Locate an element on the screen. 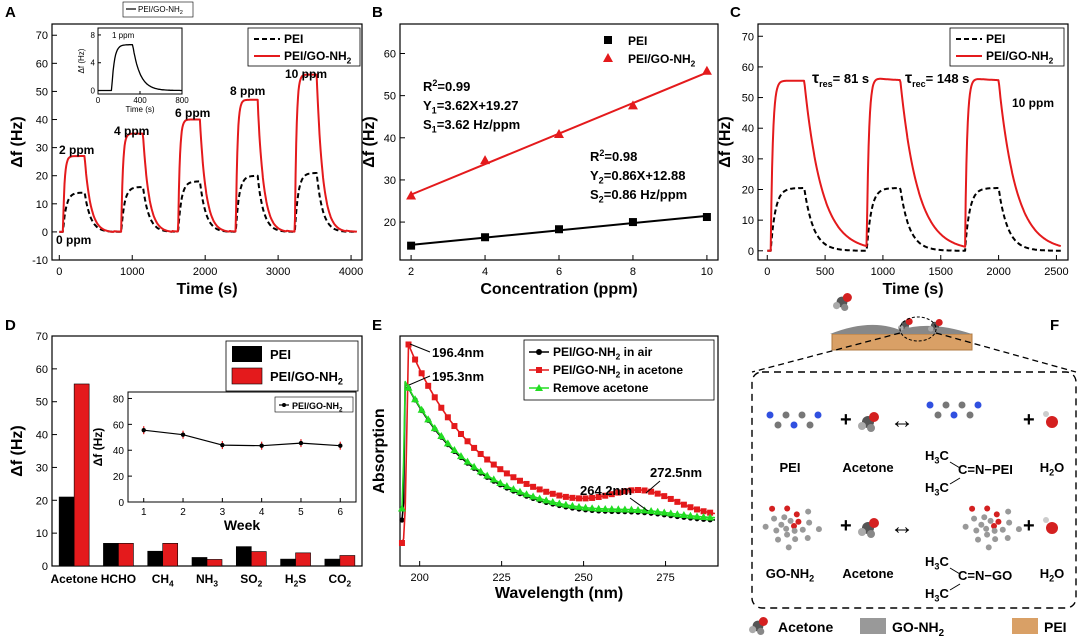 The width and height of the screenshot is (1084, 642). x-tick-label: 2000 is located at coordinates (205, 272).